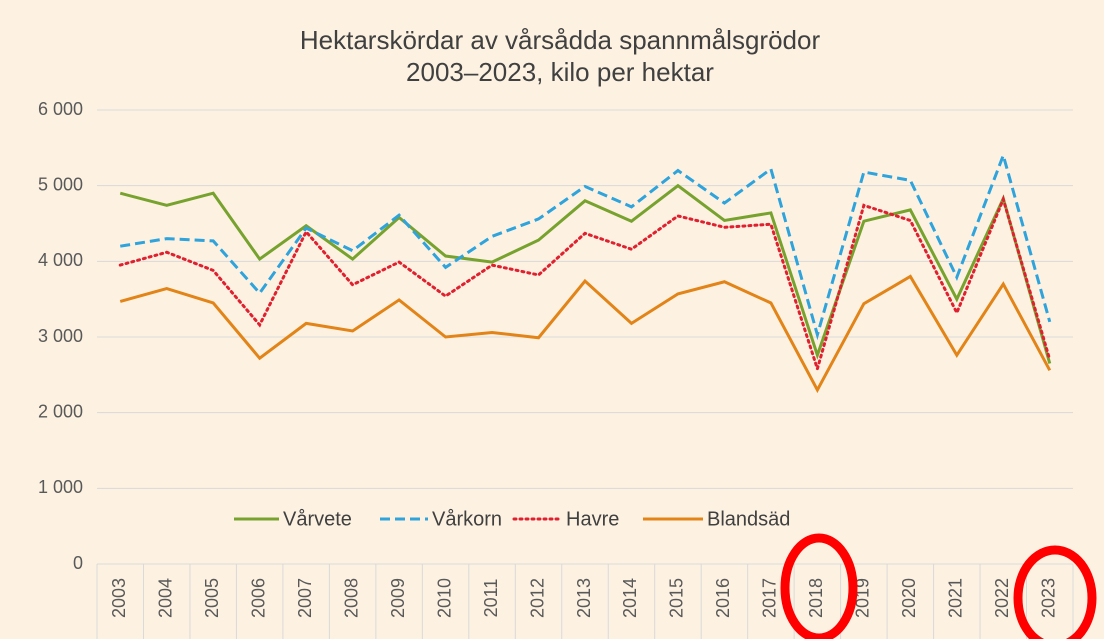 The width and height of the screenshot is (1104, 639). Describe the element at coordinates (60, 487) in the screenshot. I see `y-tick-label: 1 000` at that location.